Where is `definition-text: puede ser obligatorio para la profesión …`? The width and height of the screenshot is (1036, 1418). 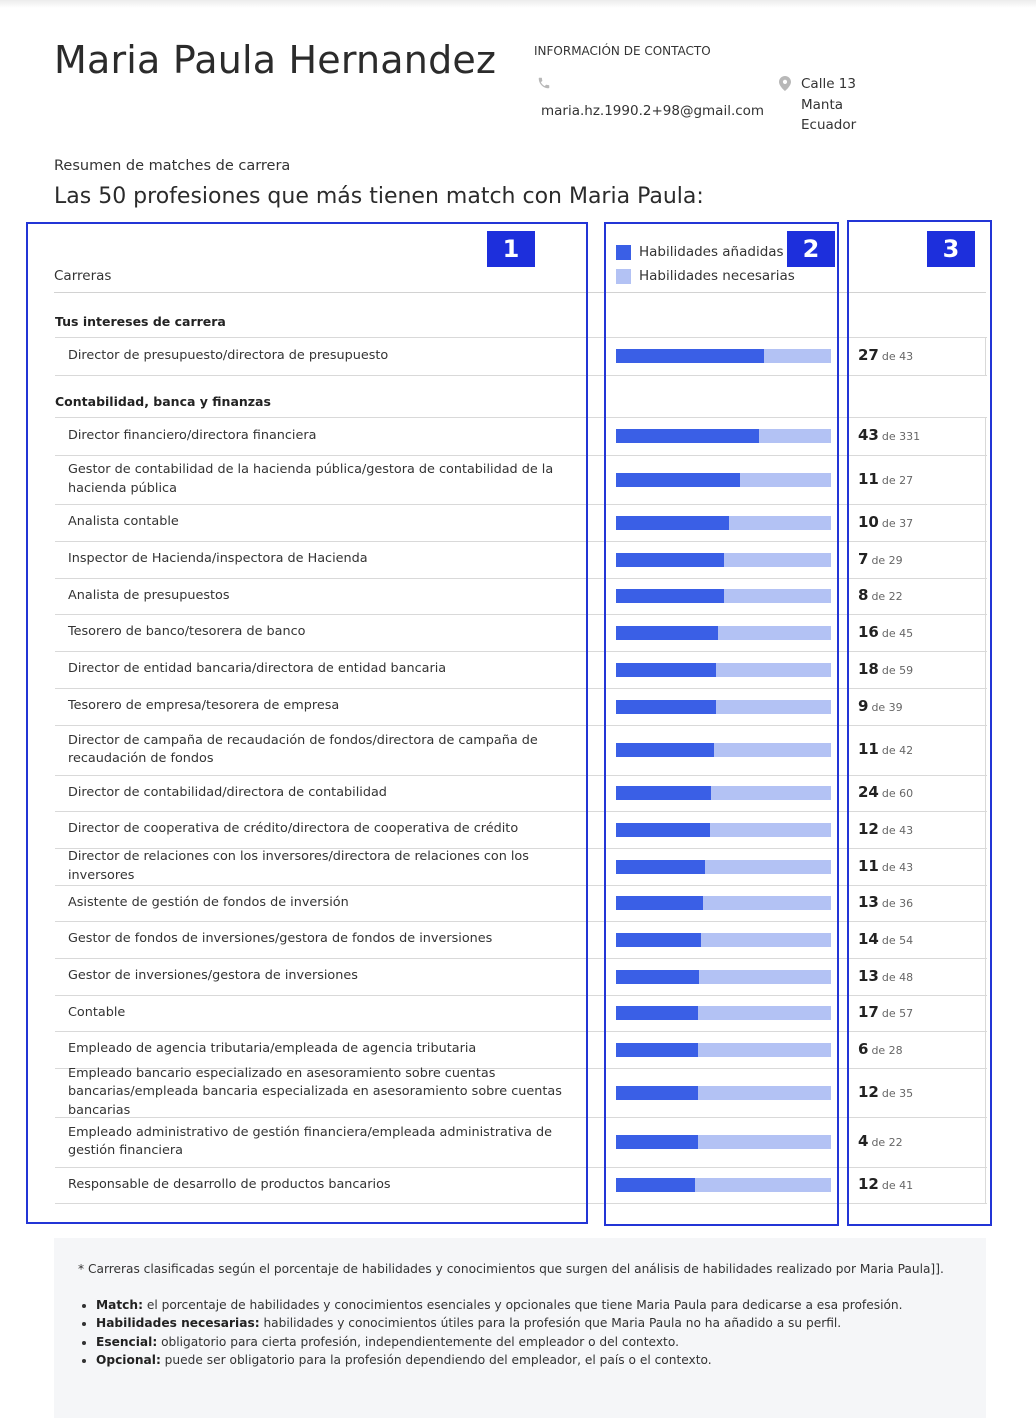
definition-text: puede ser obligatorio para la profesión … is located at coordinates (436, 1359).